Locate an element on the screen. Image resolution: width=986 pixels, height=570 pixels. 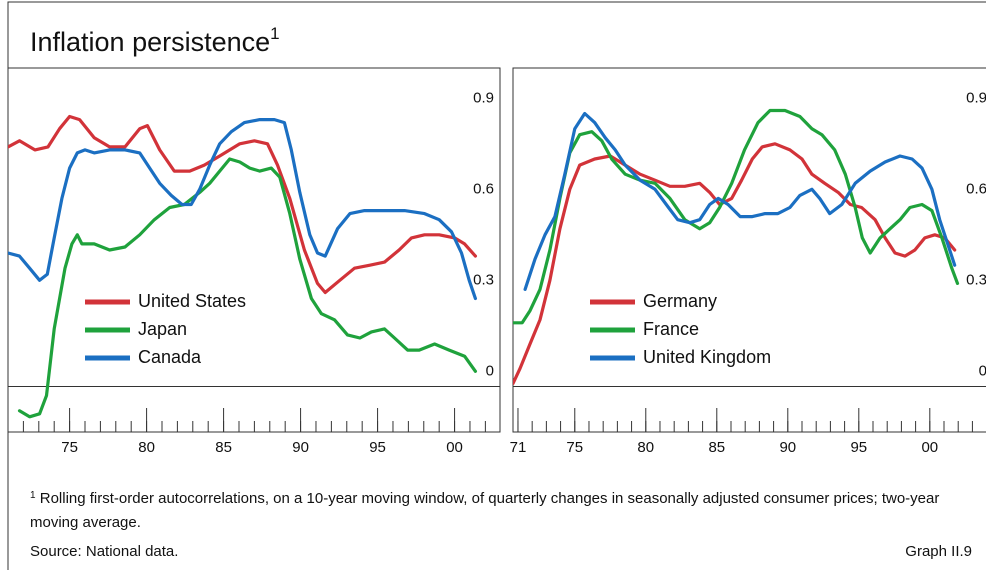
legend-label: France is located at coordinates (671, 329).